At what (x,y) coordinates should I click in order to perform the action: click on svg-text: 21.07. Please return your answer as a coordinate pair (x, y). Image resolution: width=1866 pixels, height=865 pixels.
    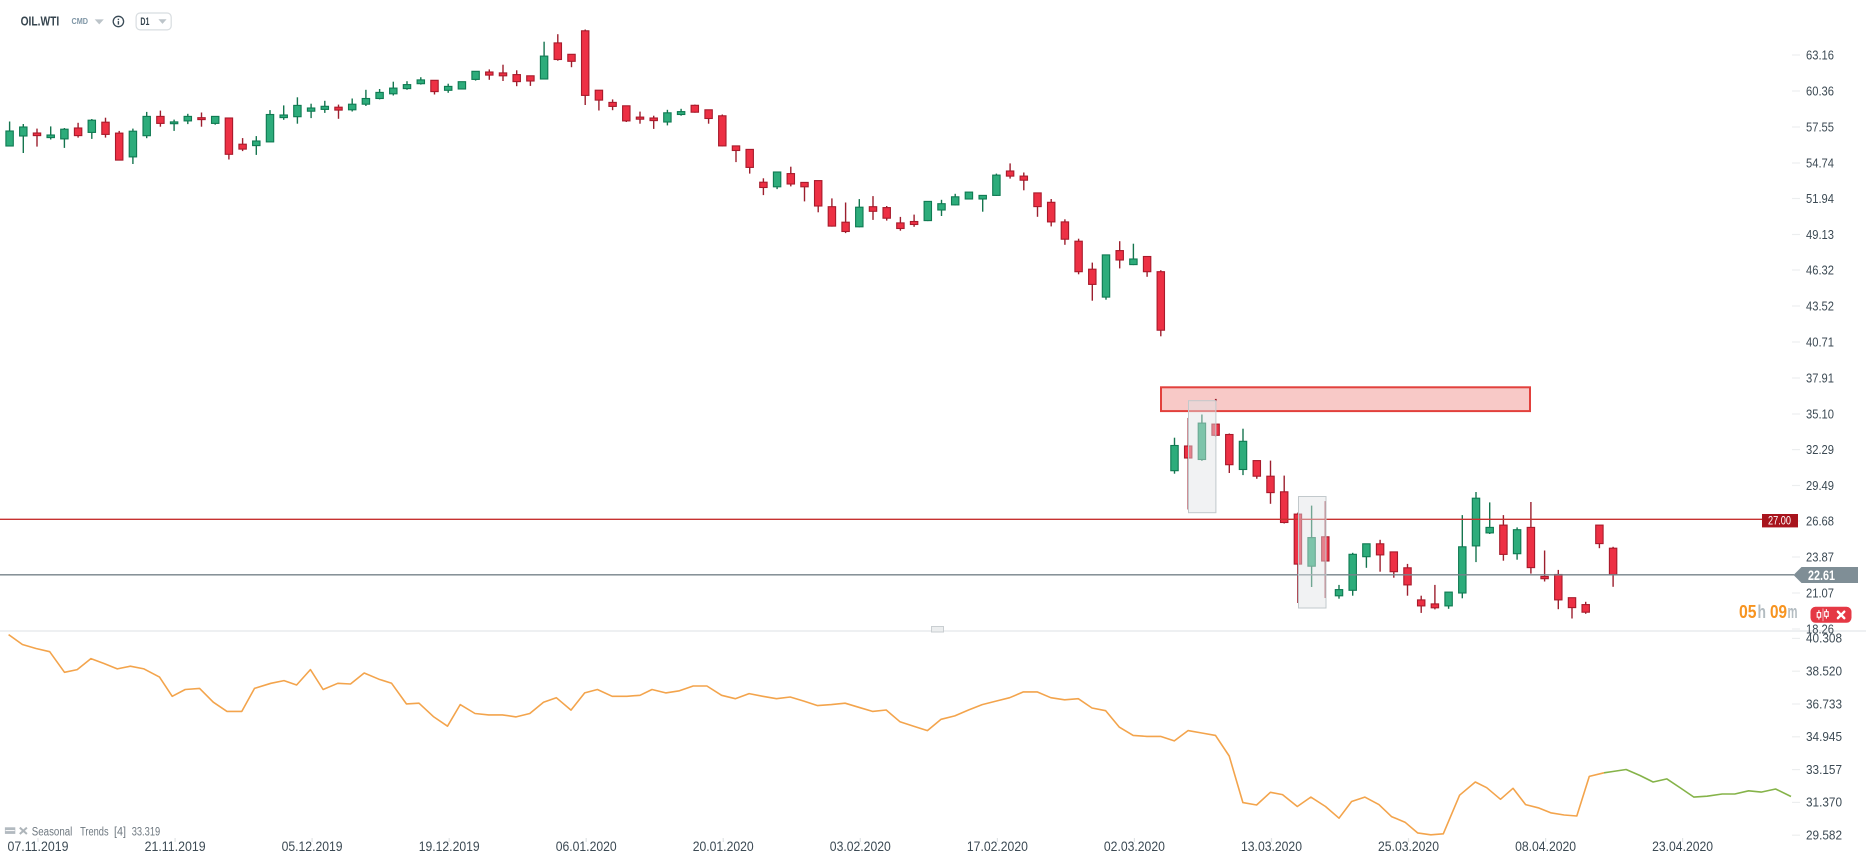
    Looking at the image, I should click on (1820, 593).